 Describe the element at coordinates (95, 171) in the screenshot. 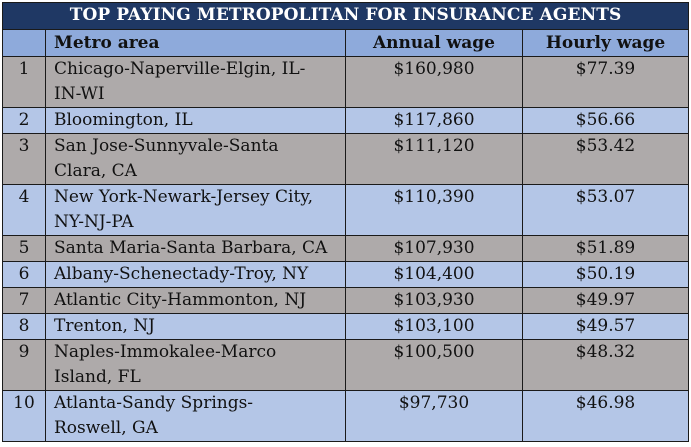

I see `metro-line: Clara, CA` at that location.